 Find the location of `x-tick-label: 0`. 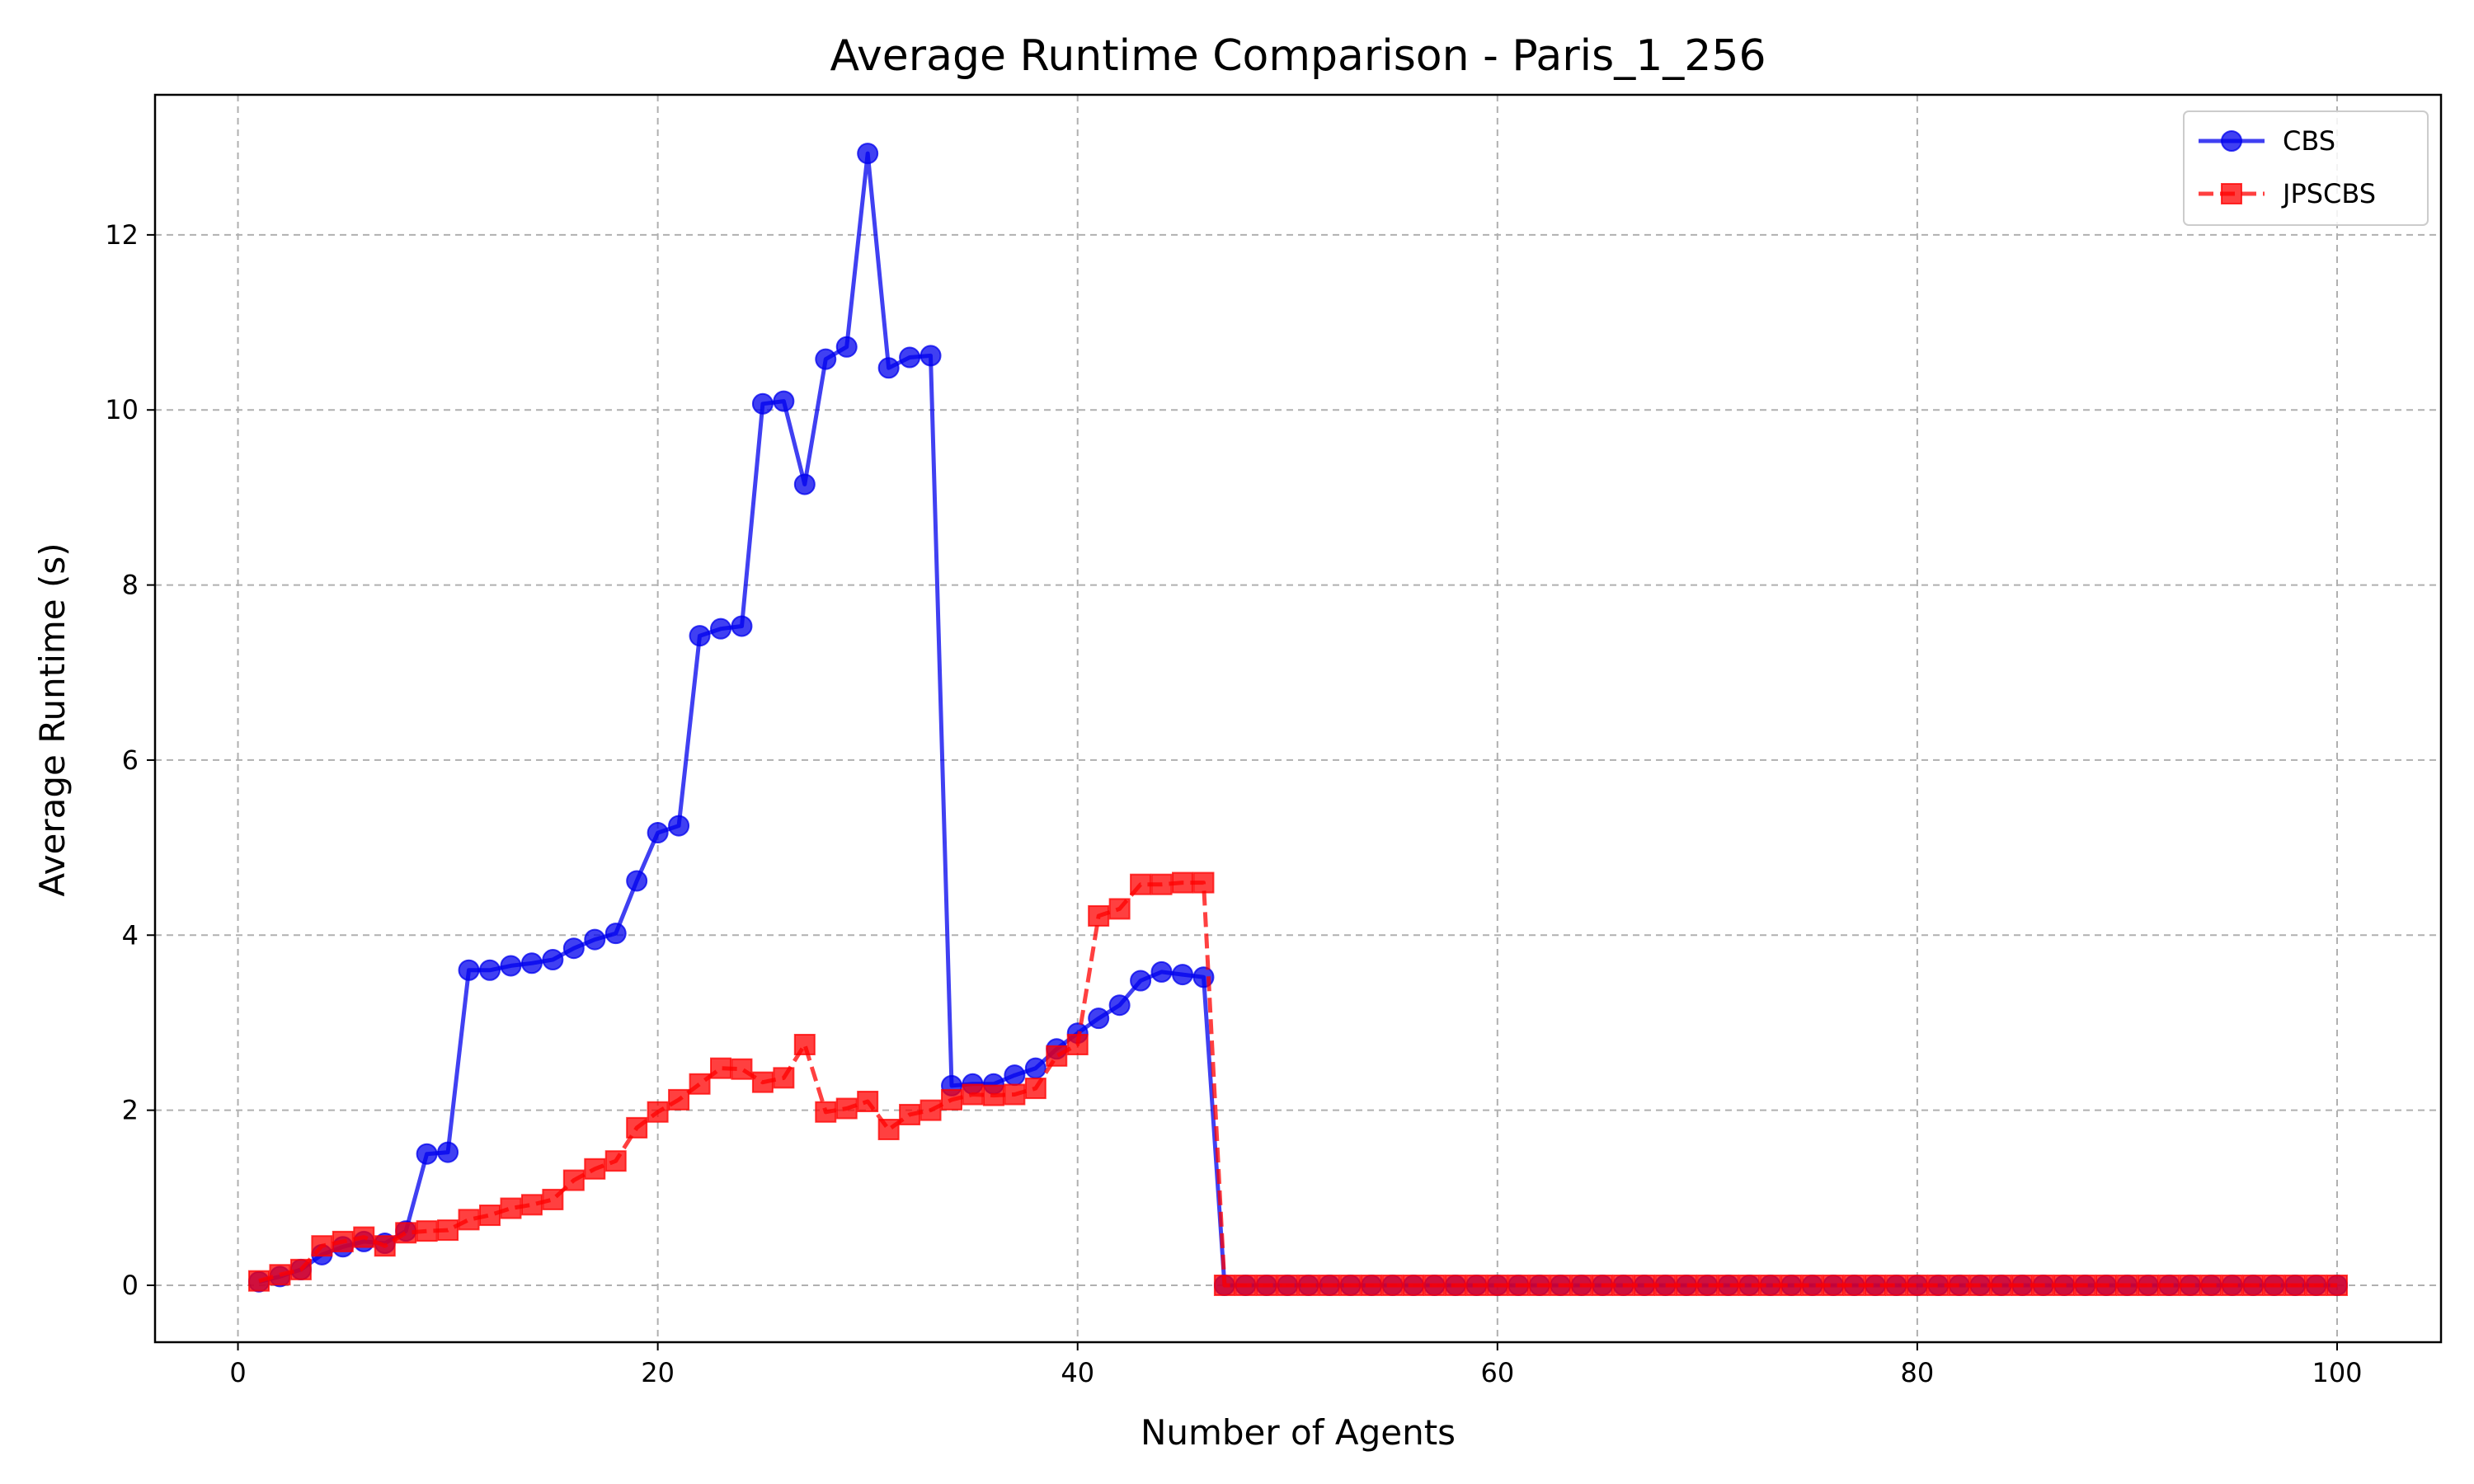

x-tick-label: 0 is located at coordinates (237, 1372).